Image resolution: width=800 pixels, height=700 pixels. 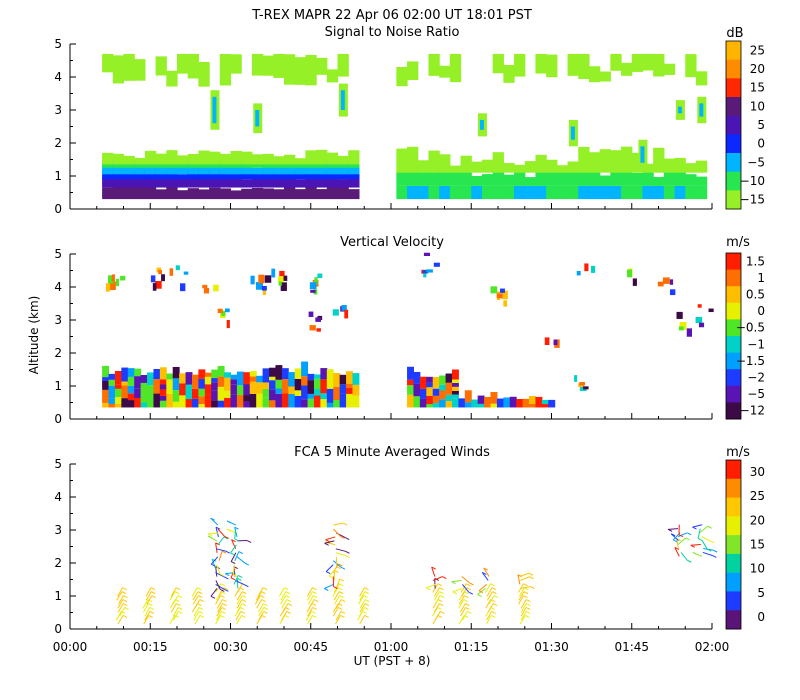 I want to click on colorbar-label: −1, so click(x=756, y=344).